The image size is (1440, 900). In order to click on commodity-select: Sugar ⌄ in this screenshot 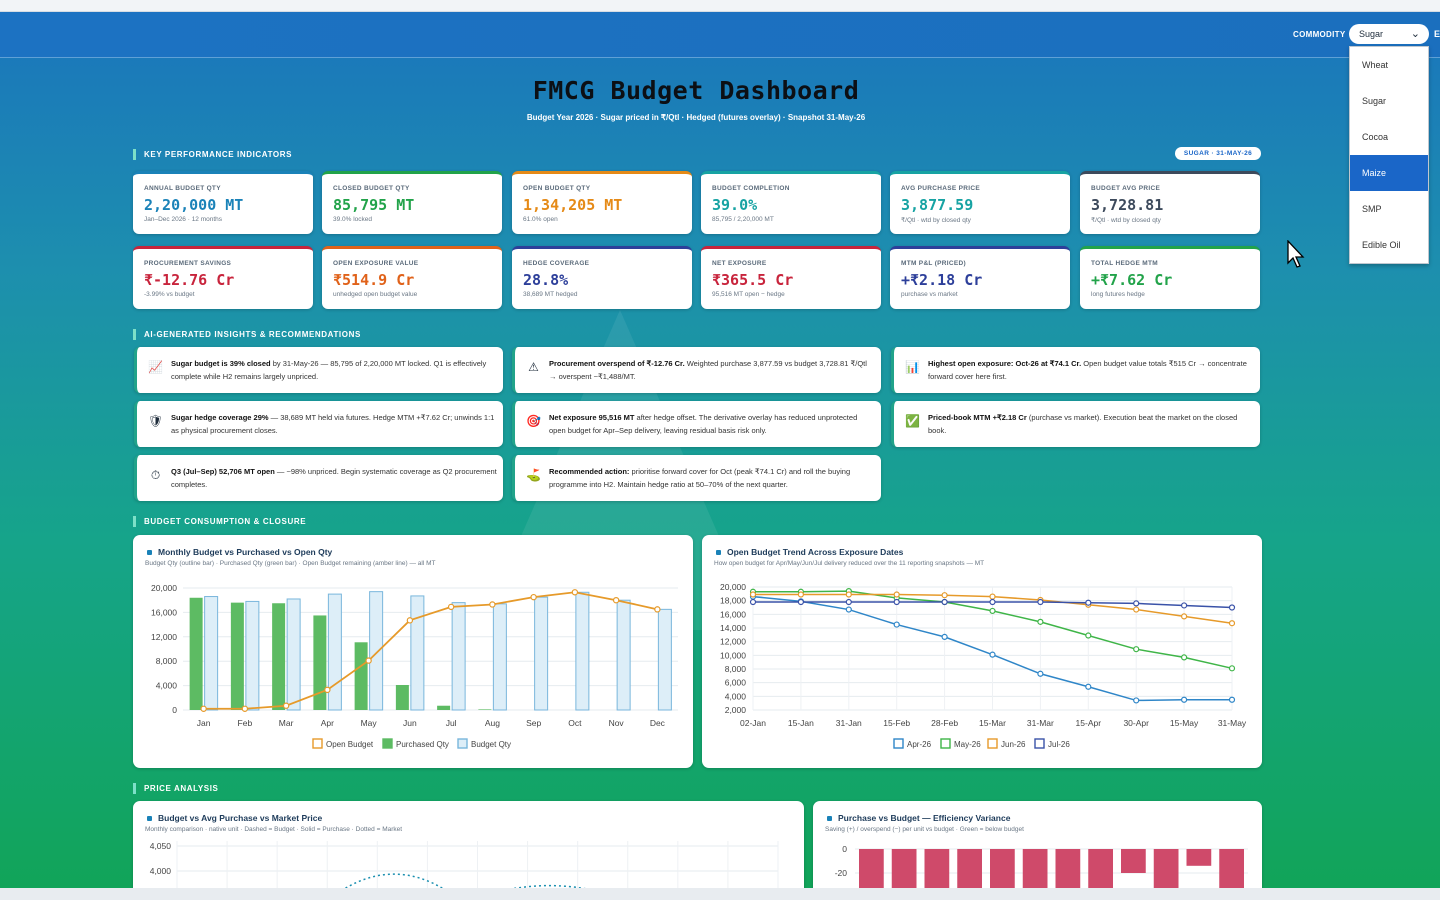, I will do `click(1389, 34)`.